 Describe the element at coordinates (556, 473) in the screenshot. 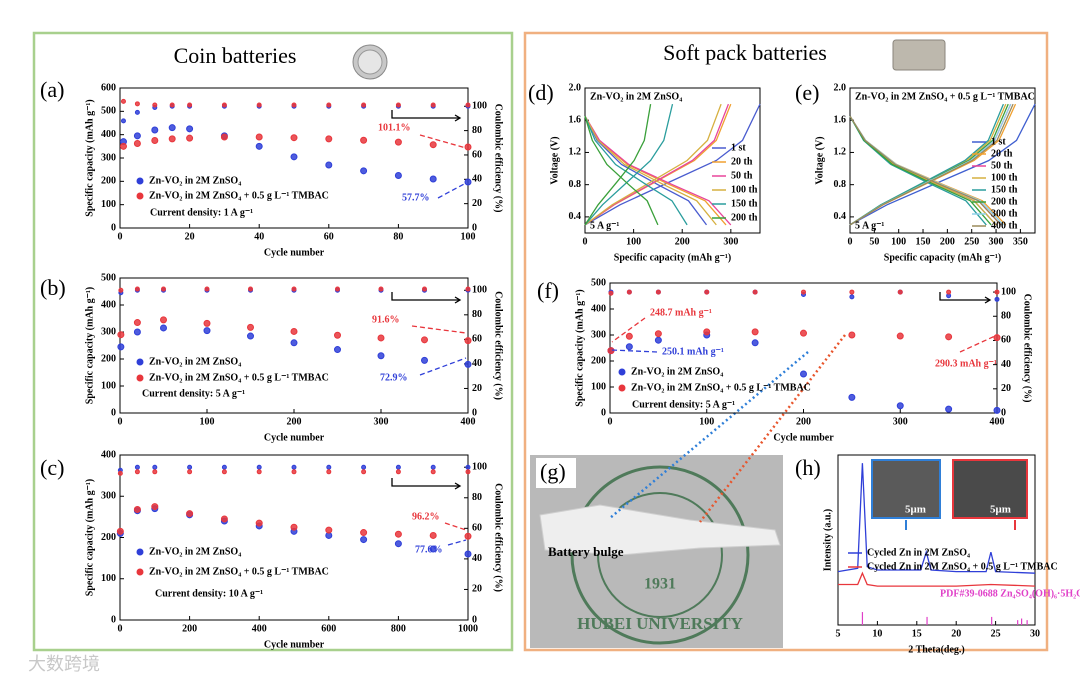

I see `label-background` at that location.